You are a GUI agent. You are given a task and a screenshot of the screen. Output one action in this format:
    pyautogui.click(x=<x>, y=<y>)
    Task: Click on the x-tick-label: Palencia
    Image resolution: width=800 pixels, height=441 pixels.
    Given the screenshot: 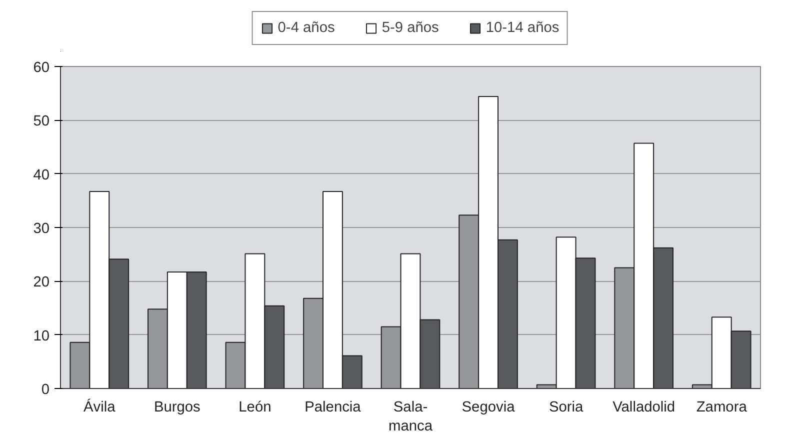 What is the action you would take?
    pyautogui.click(x=333, y=408)
    